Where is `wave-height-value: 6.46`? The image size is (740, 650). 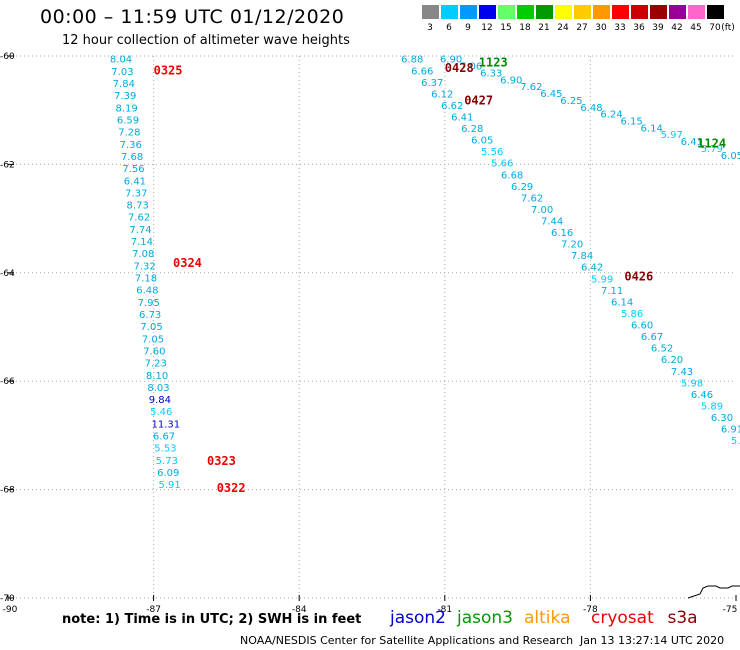
wave-height-value: 6.46 is located at coordinates (702, 395).